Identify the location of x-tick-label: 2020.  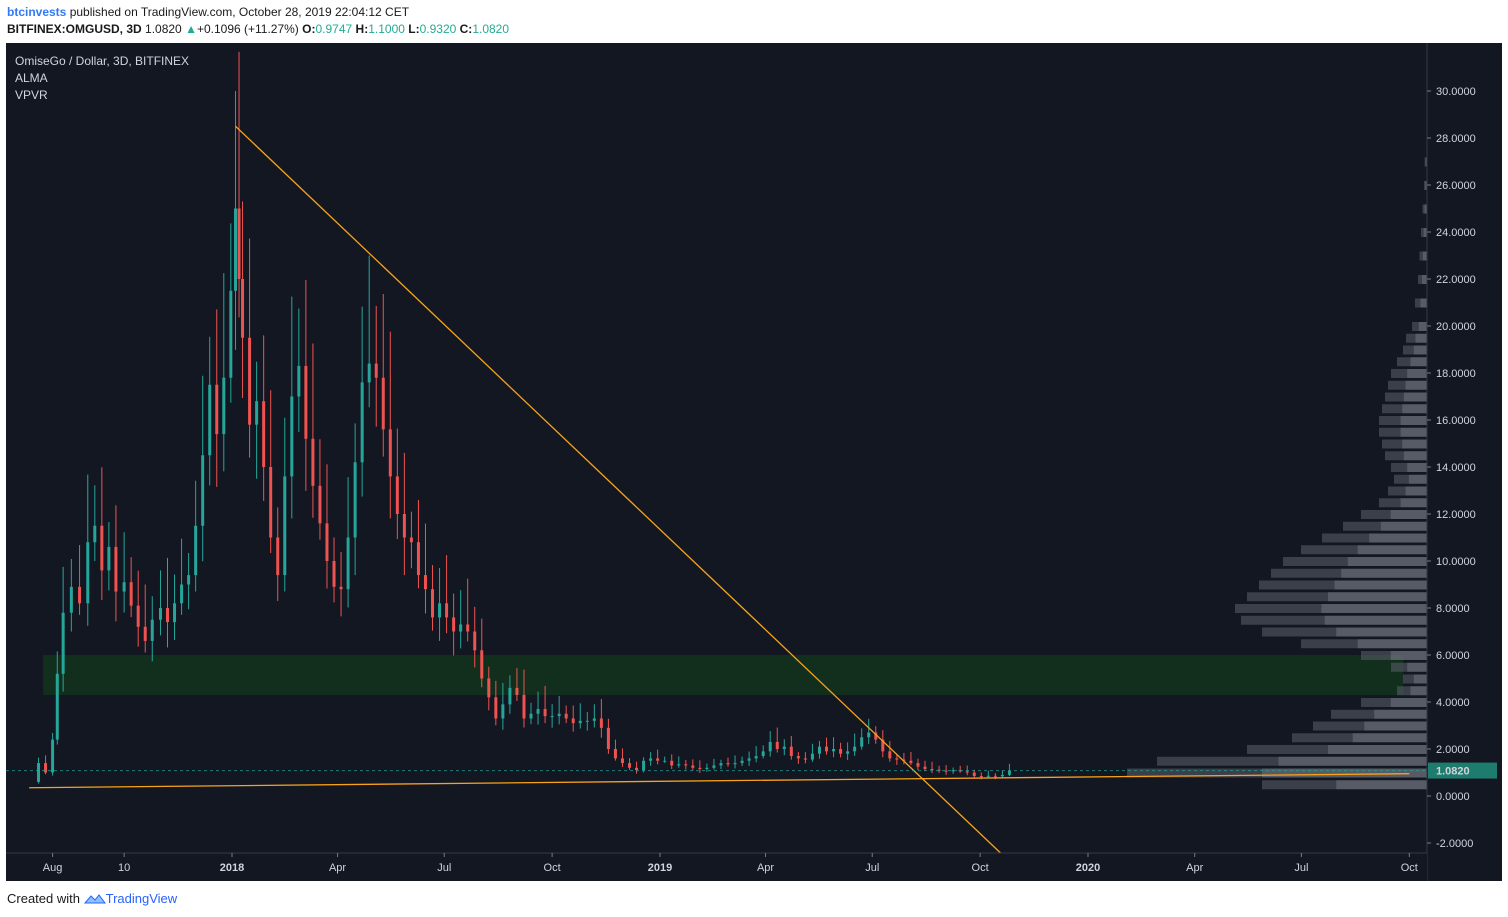
(1088, 868).